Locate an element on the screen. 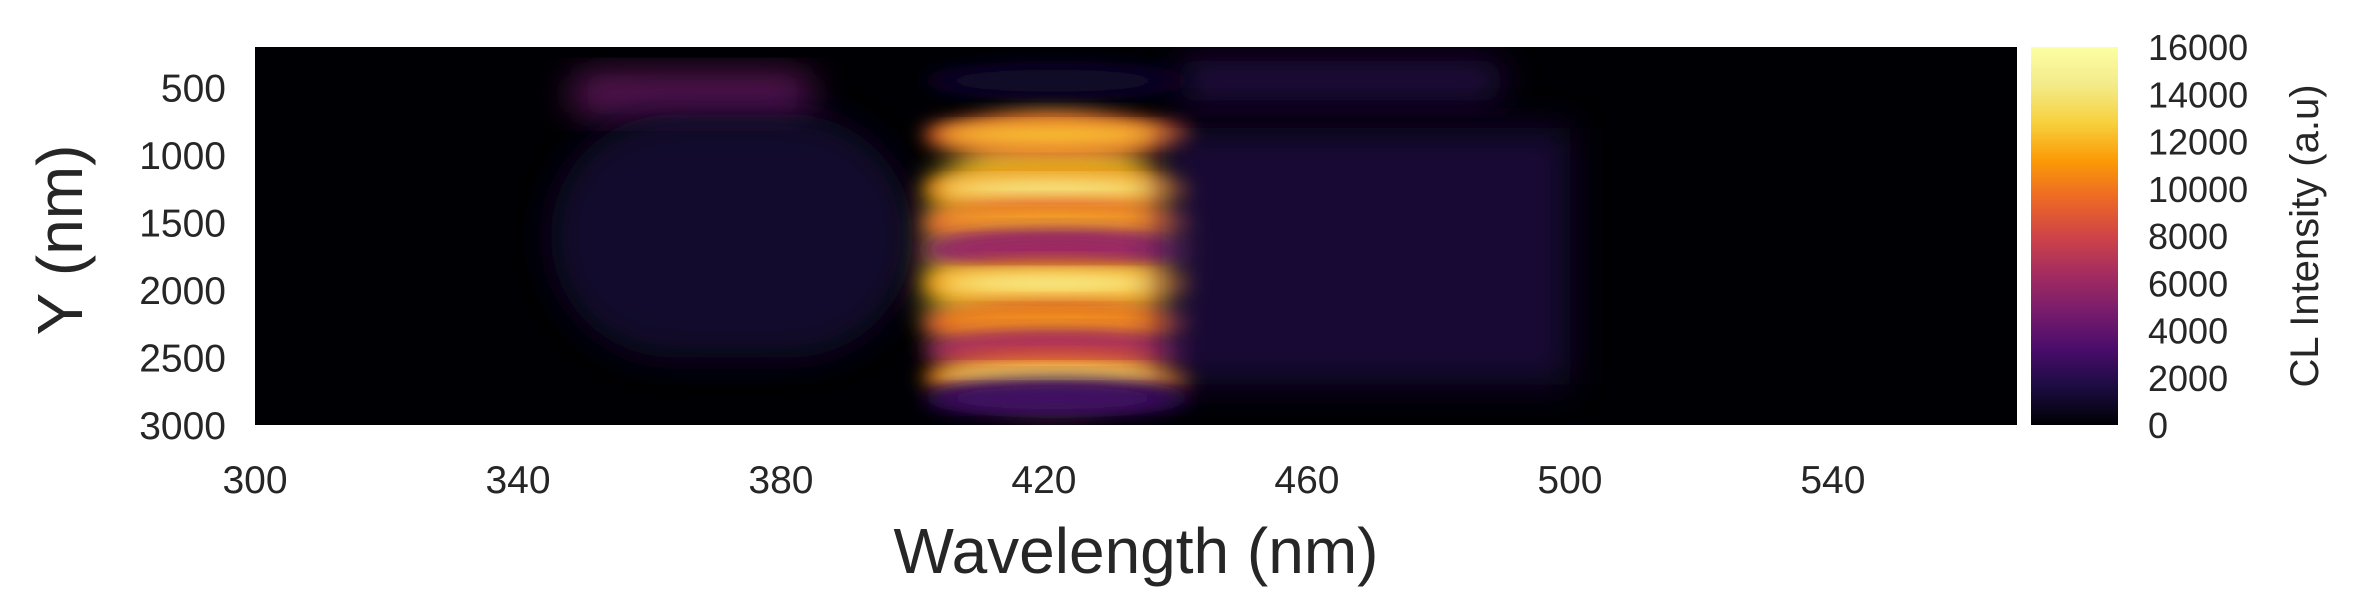  colorbar-tick-label: 8000 is located at coordinates (2188, 236).